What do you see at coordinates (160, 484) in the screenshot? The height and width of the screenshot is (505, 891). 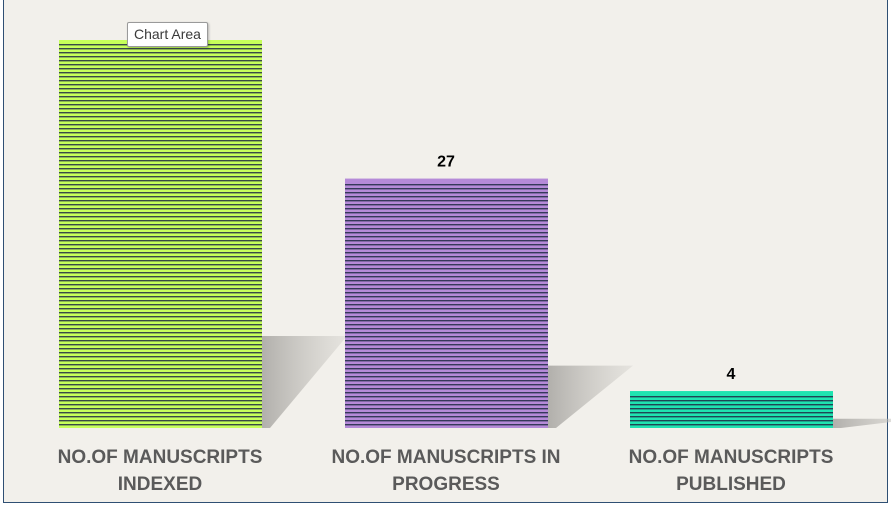 I see `category-label-1-line-2: INDEXED` at bounding box center [160, 484].